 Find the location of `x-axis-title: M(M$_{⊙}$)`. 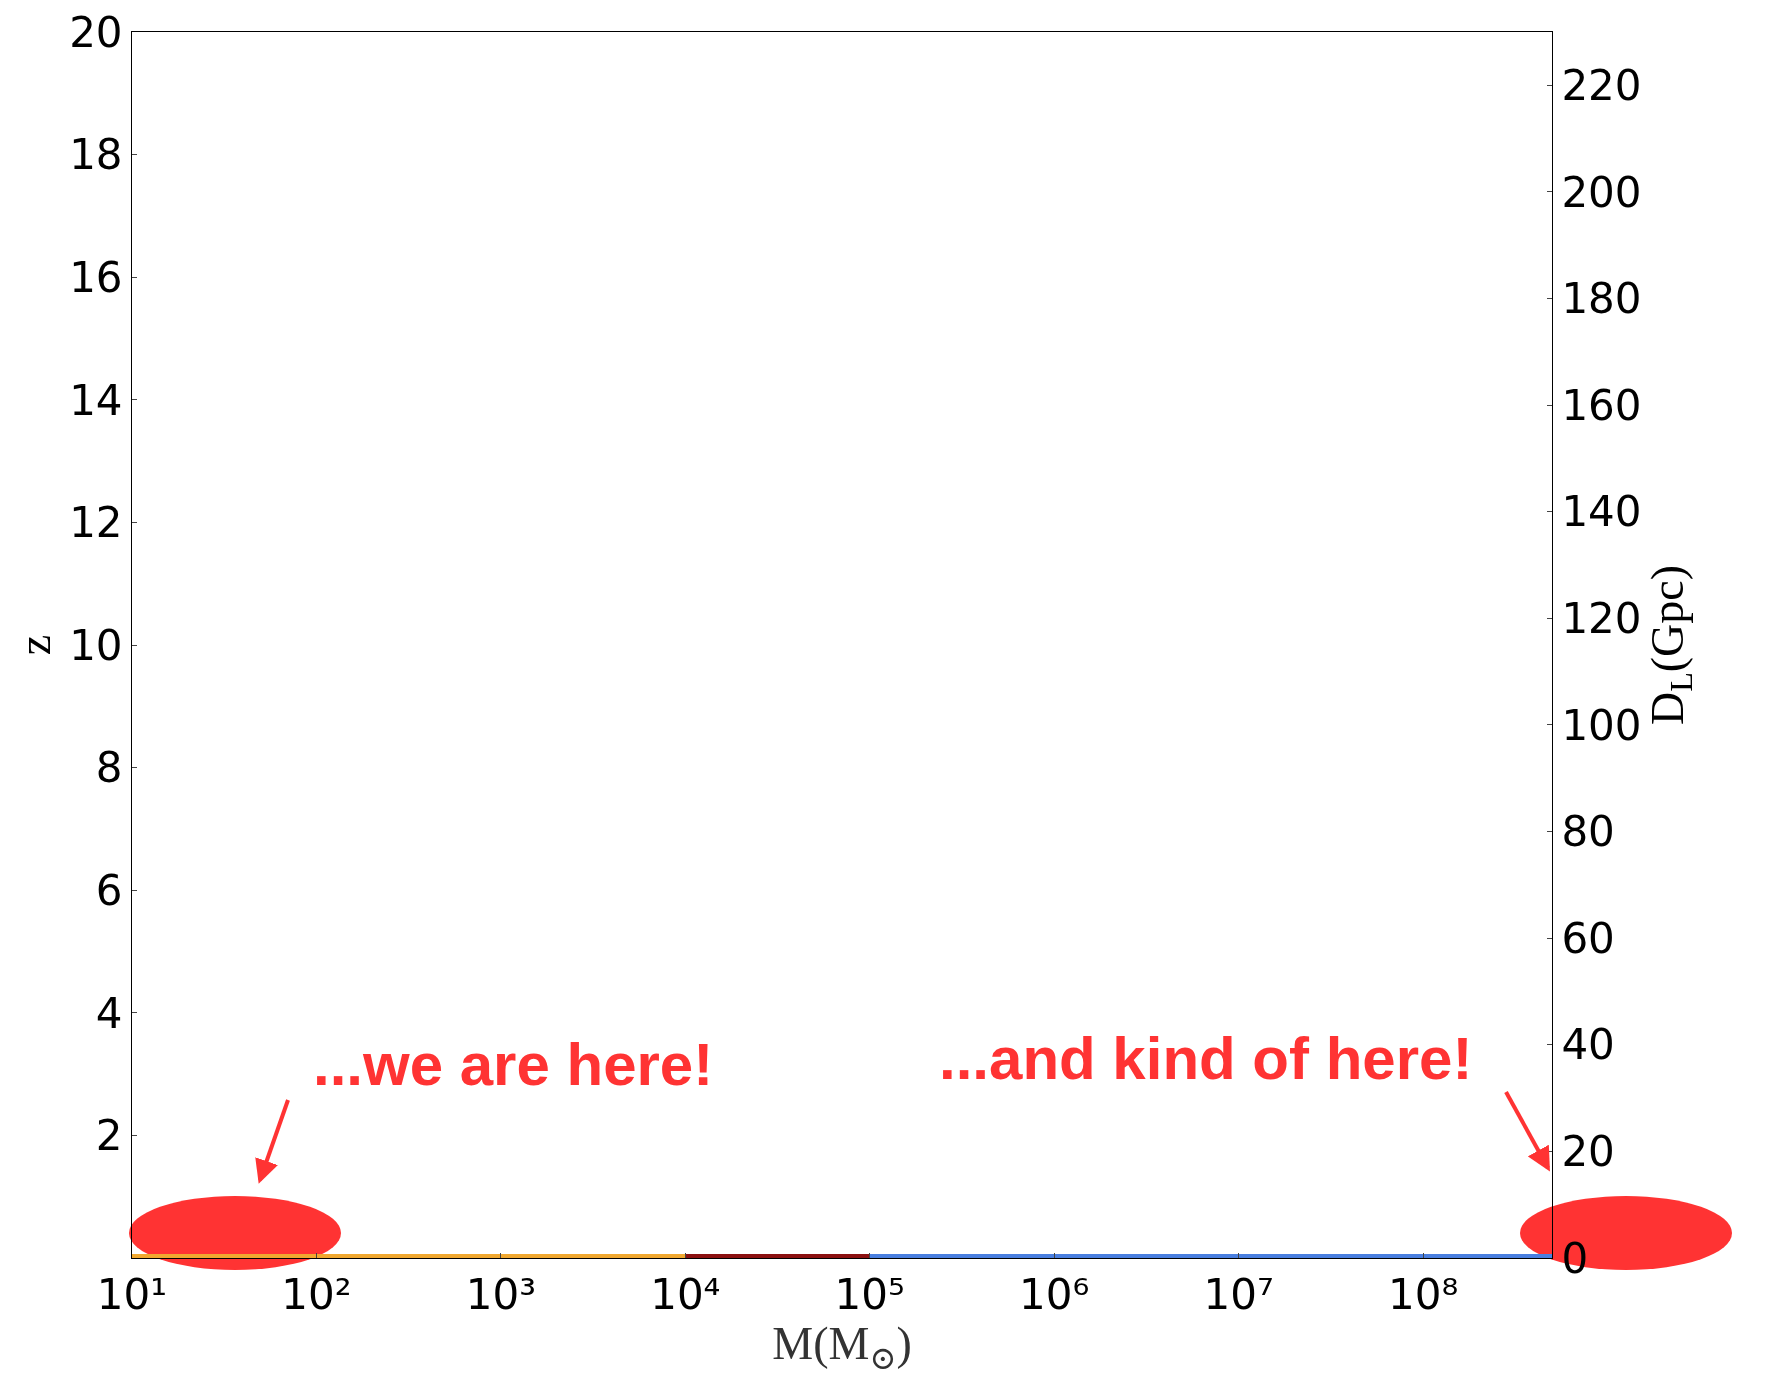

x-axis-title: M(M$_{⊙}$) is located at coordinates (842, 1347).